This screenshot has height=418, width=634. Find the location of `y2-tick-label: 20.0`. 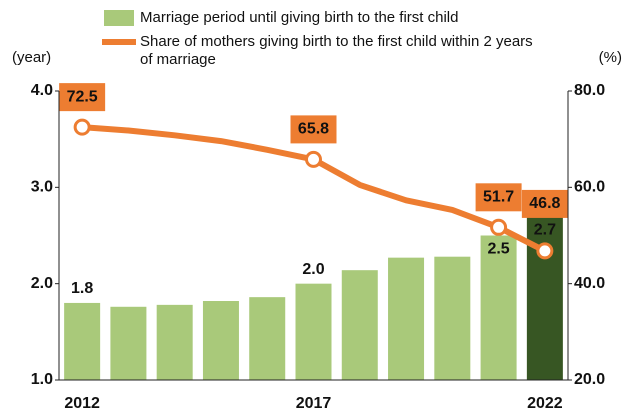

y2-tick-label: 20.0 is located at coordinates (589, 379).